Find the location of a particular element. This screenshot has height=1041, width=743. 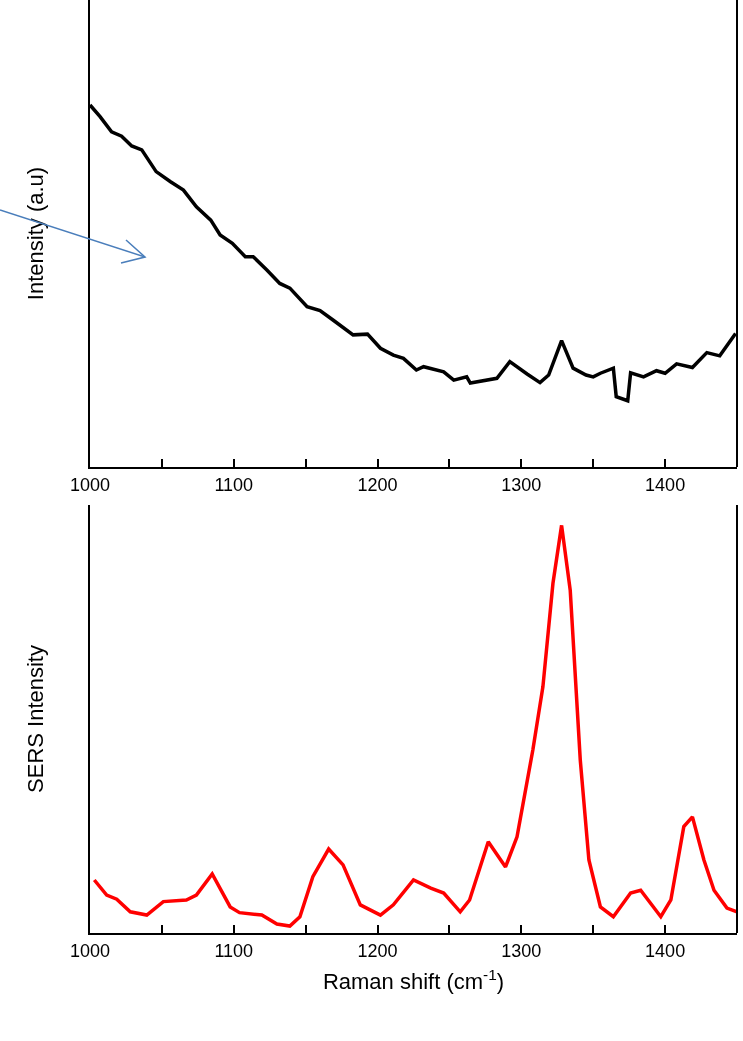

y-axis-title: Intensity (a.u) is located at coordinates (36, 233).